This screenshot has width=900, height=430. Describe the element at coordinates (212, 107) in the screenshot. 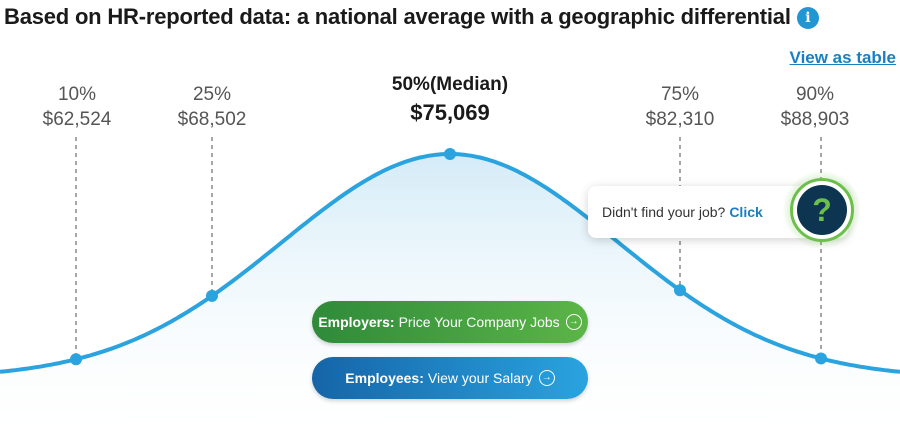

I see `percentile-25-label: 25% $68,502` at that location.